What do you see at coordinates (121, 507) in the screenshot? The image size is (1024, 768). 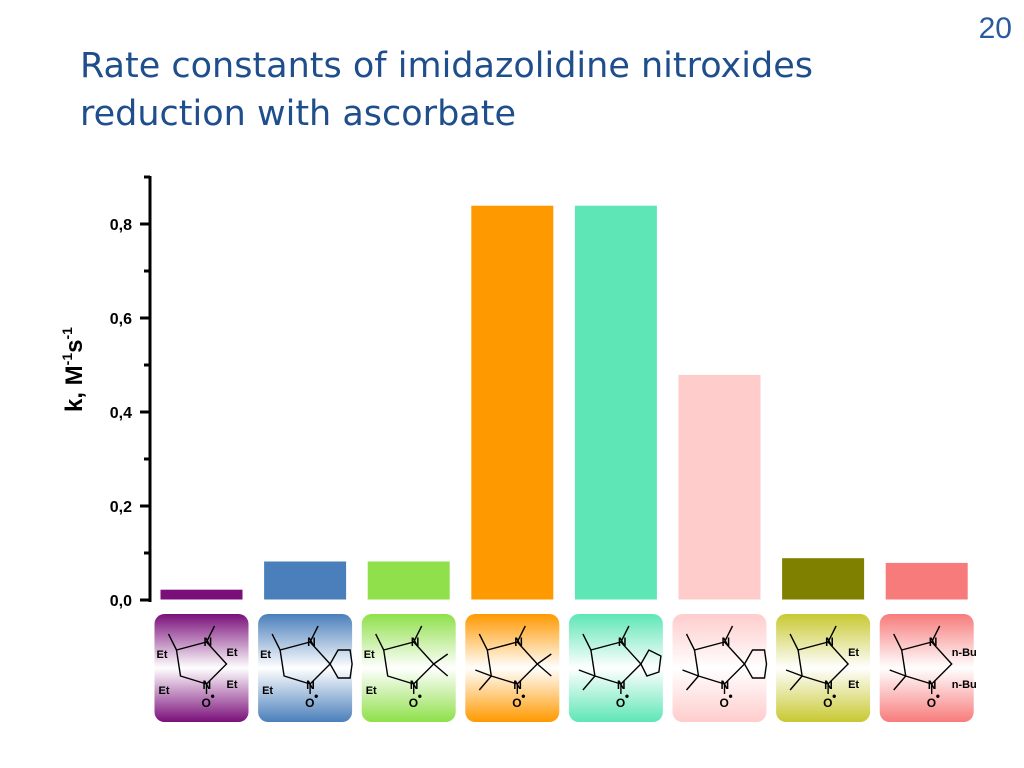 I see `y-tick-label: 0,2` at bounding box center [121, 507].